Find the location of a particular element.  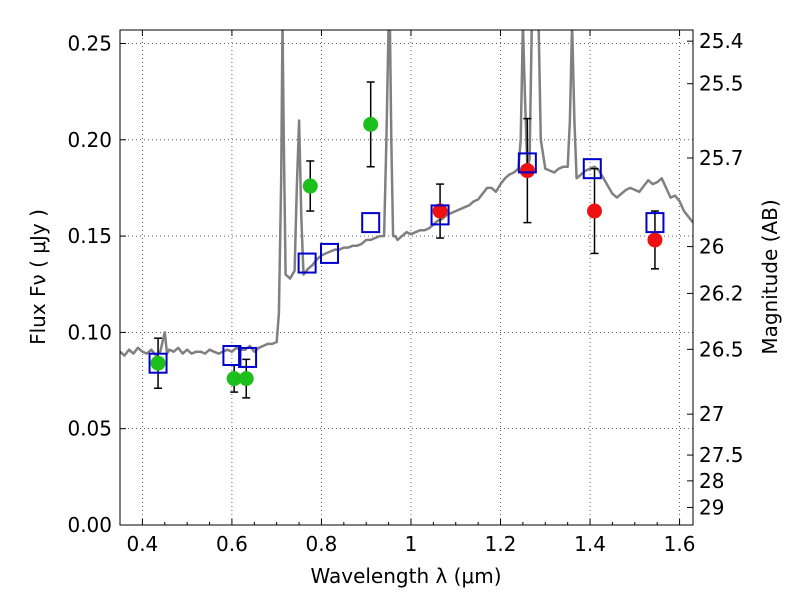

y-tick-label: 0.20 is located at coordinates (89, 140).